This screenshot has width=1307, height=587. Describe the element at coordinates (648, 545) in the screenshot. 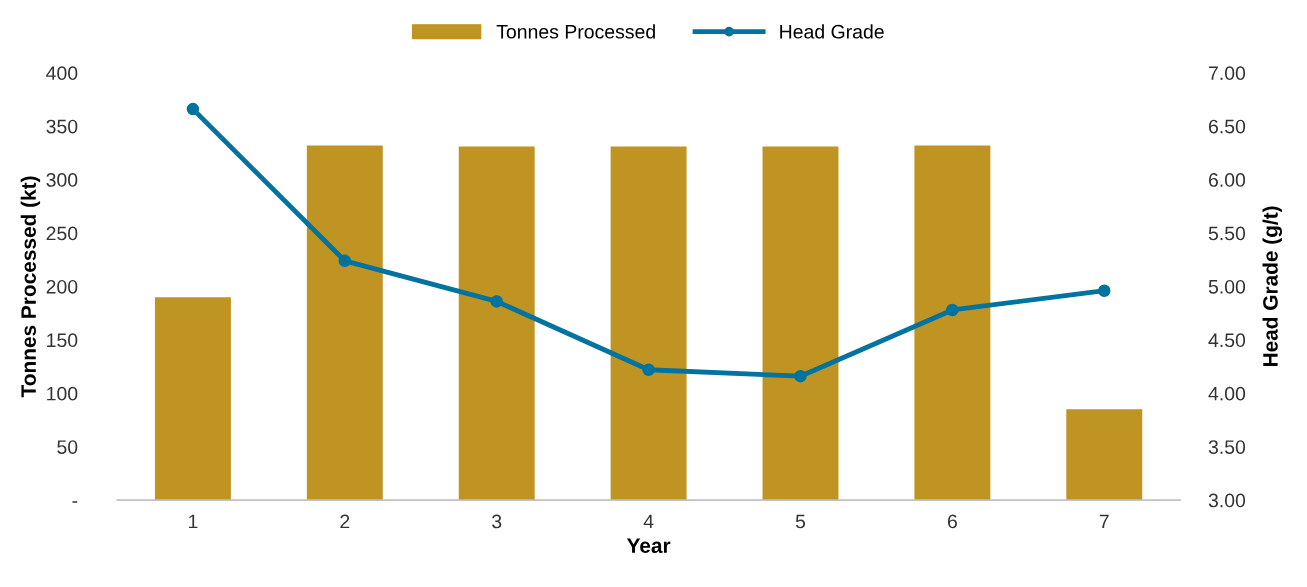

I see `x-axis-title: Year` at that location.